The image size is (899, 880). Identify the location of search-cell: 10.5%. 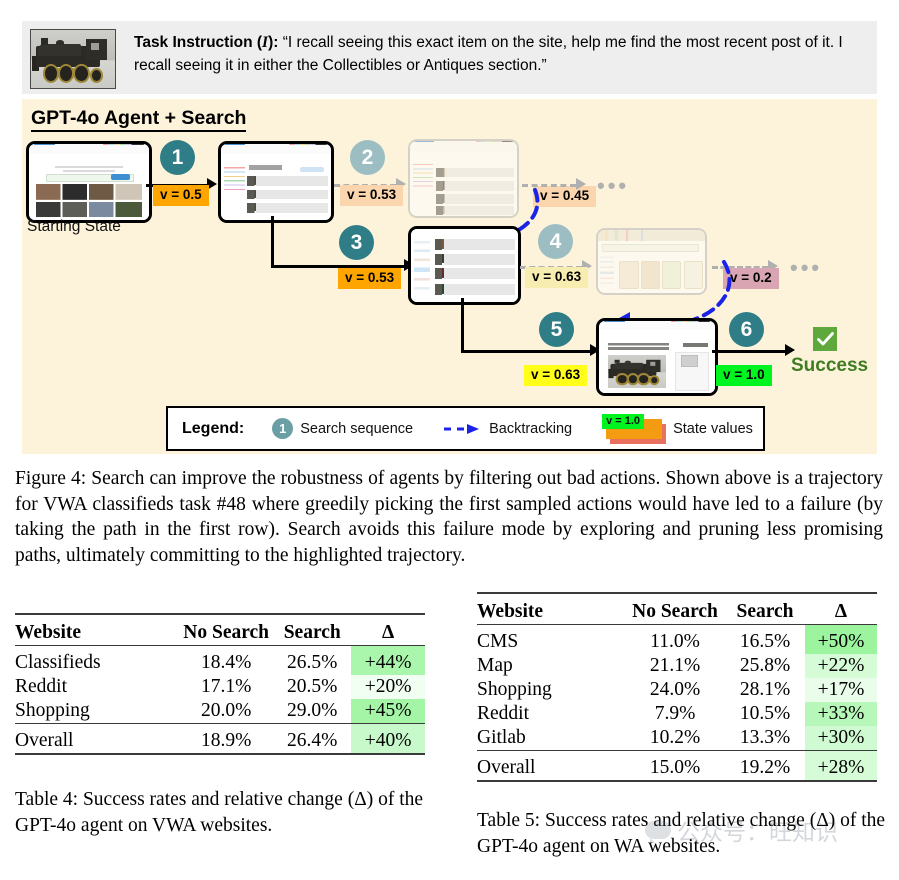
(765, 713).